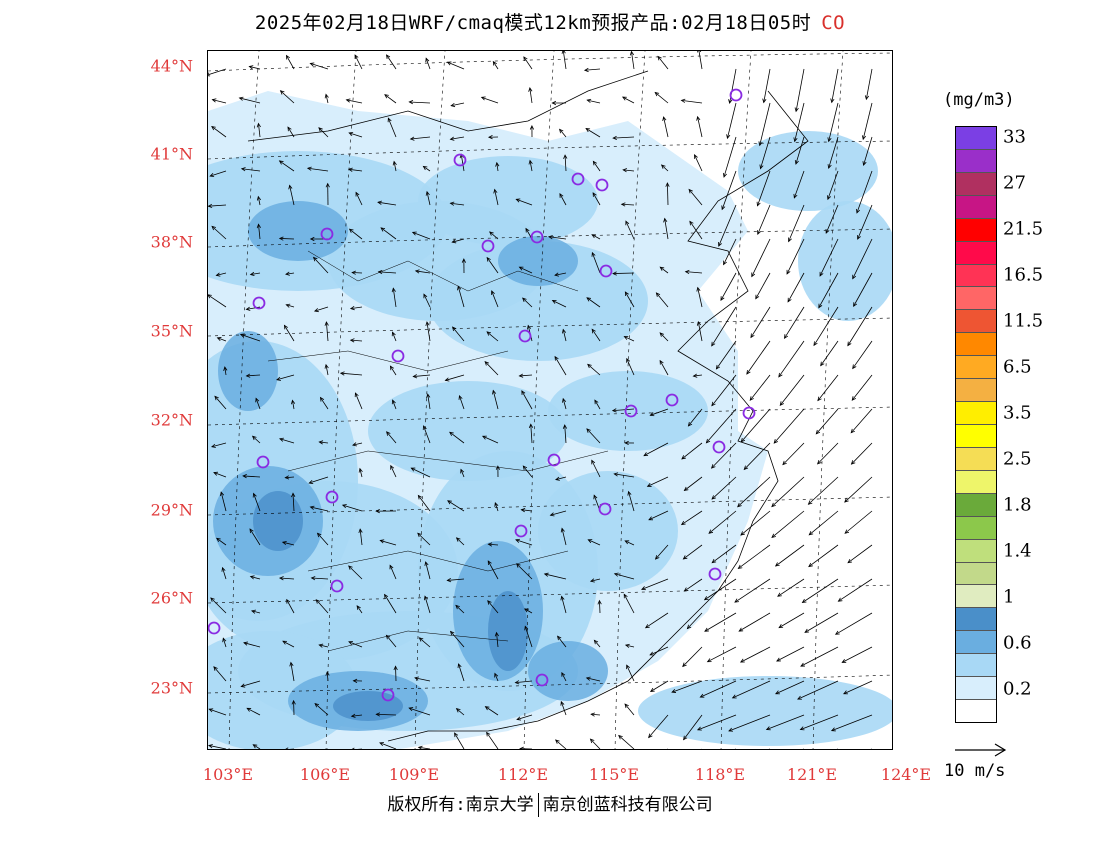 The width and height of the screenshot is (1100, 850). Describe the element at coordinates (765, 711) in the screenshot. I see `concentration-blob` at that location.